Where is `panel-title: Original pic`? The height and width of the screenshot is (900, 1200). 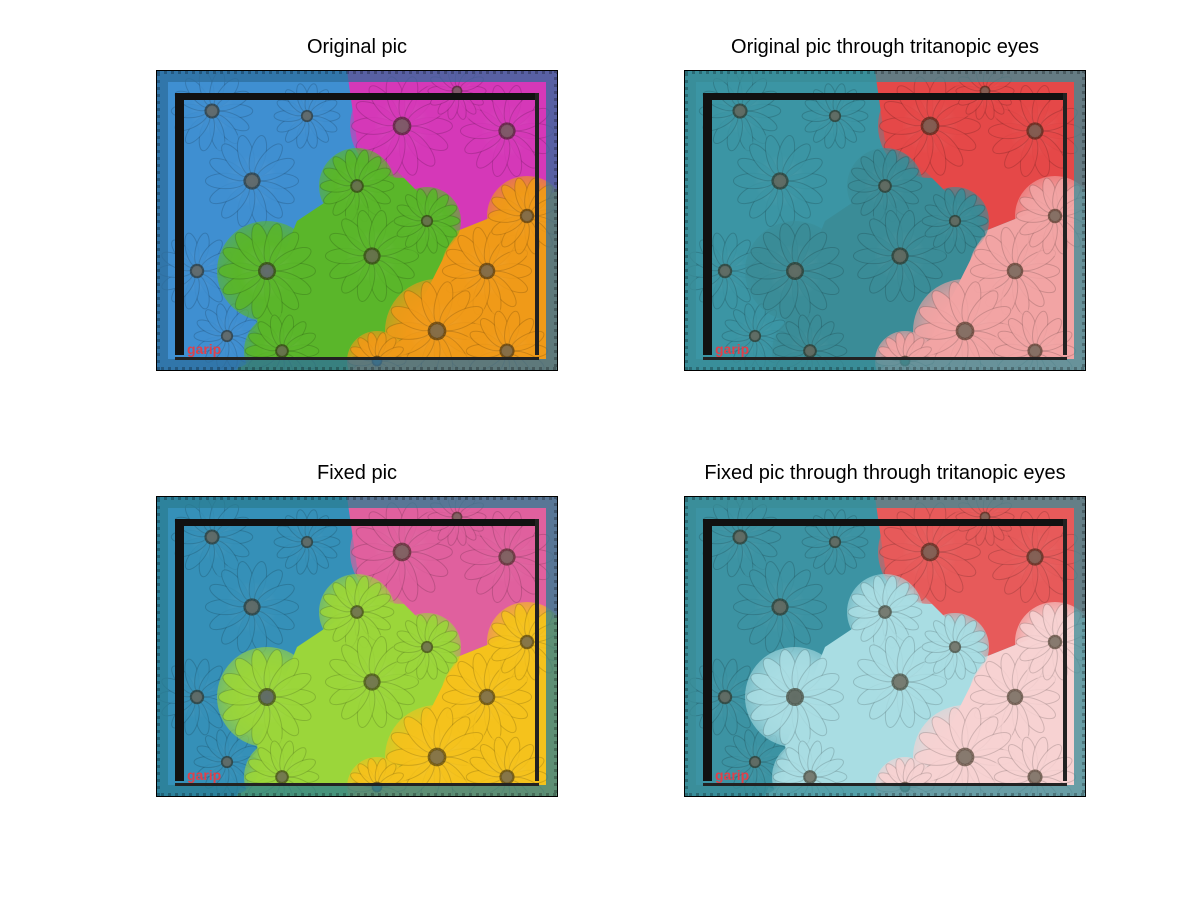 panel-title: Original pic is located at coordinates (357, 47).